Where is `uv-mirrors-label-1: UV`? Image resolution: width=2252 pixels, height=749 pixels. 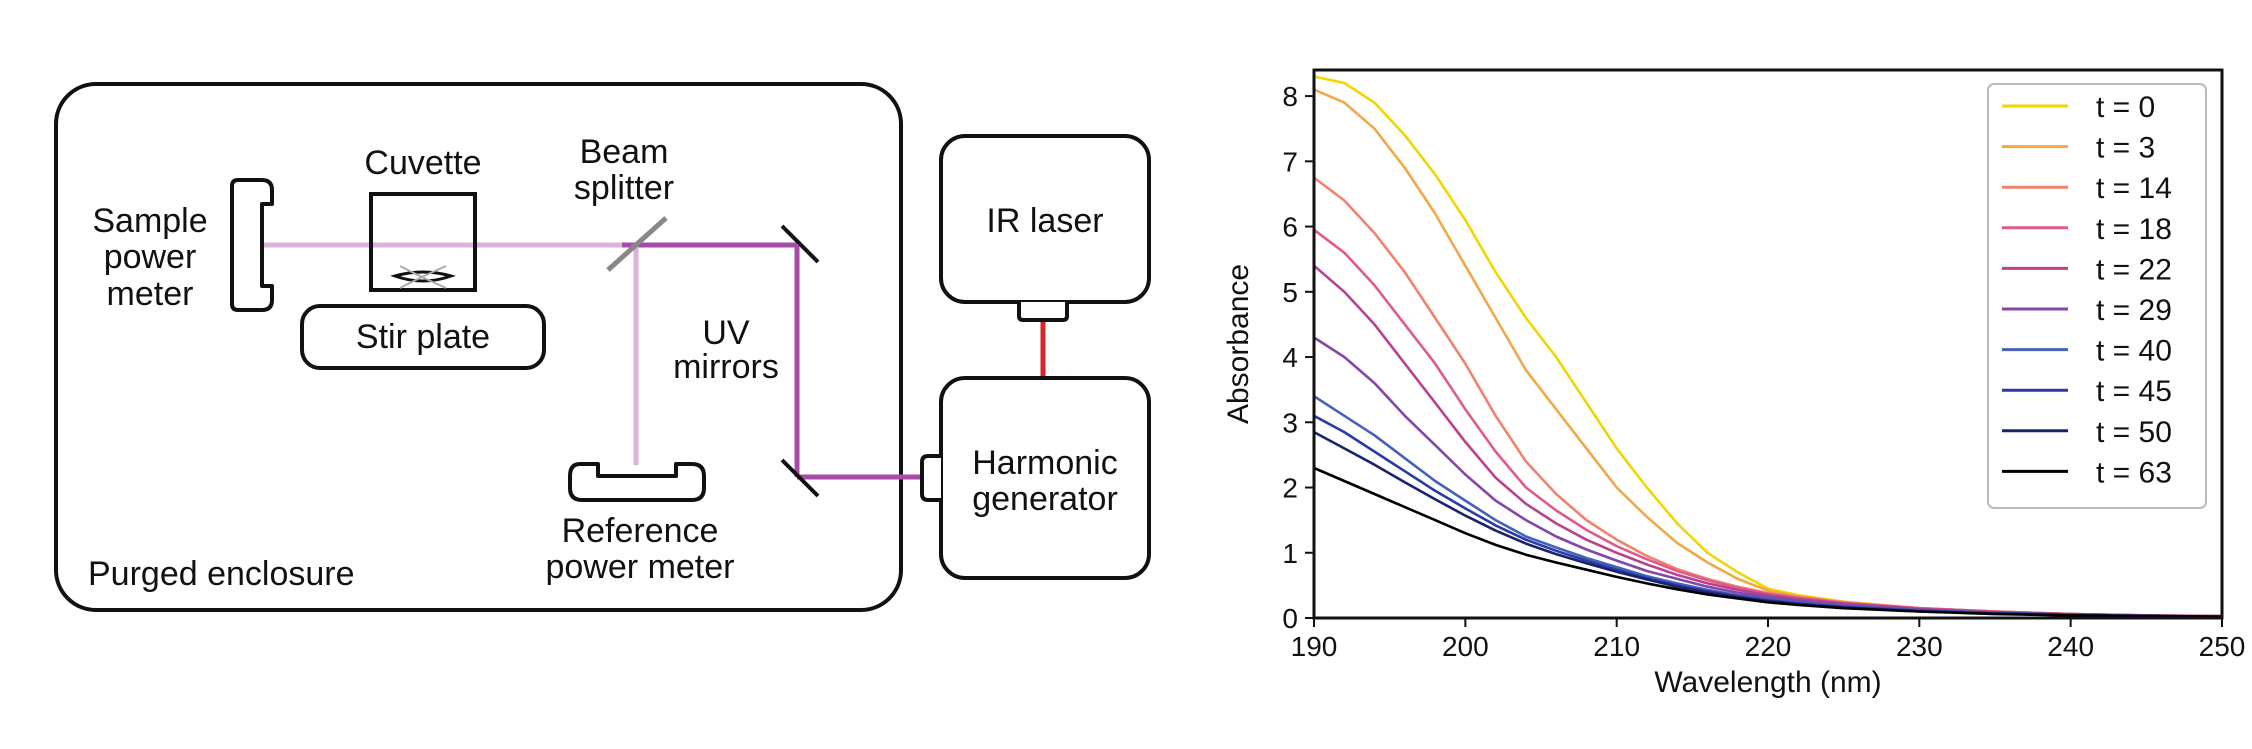
uv-mirrors-label-1: UV is located at coordinates (726, 333).